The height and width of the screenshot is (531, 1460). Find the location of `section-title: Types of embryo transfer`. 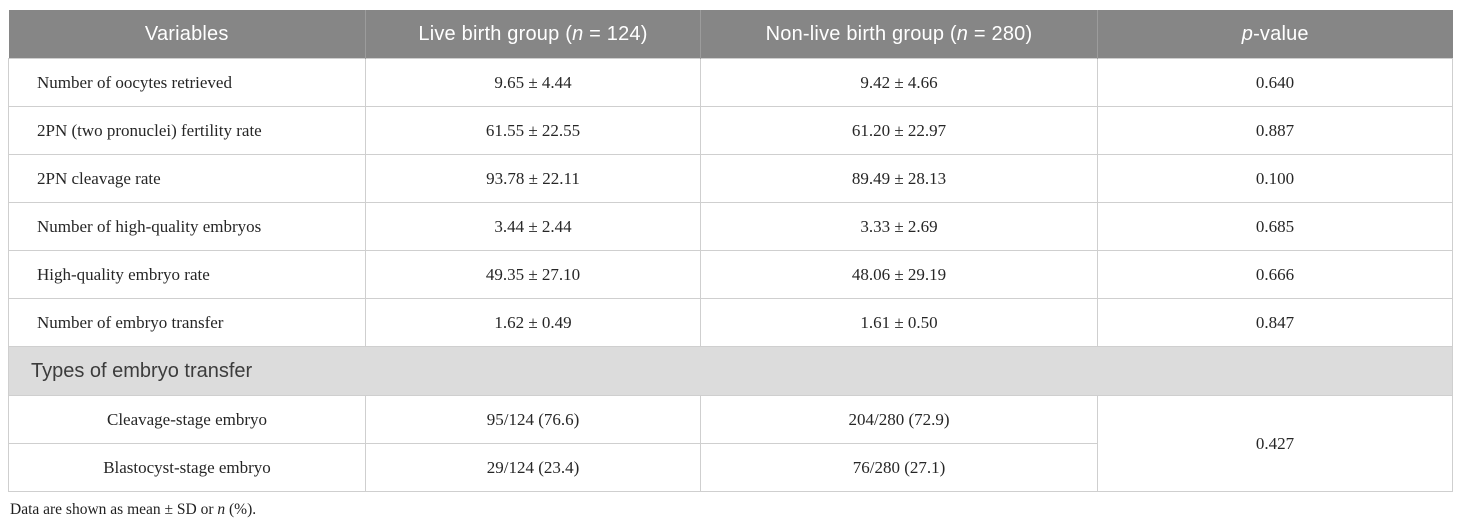

section-title: Types of embryo transfer is located at coordinates (730, 371).